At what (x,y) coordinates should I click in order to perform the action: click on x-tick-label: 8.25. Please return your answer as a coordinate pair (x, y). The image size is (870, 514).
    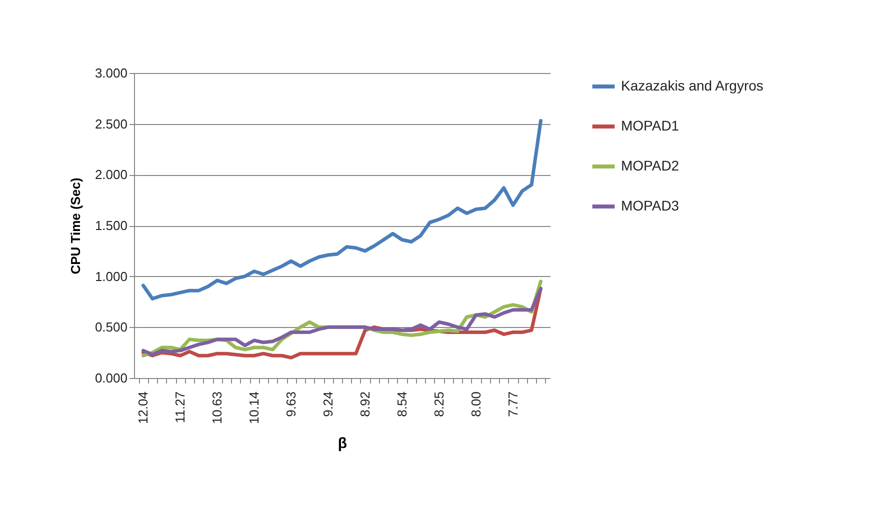
    Looking at the image, I should click on (439, 404).